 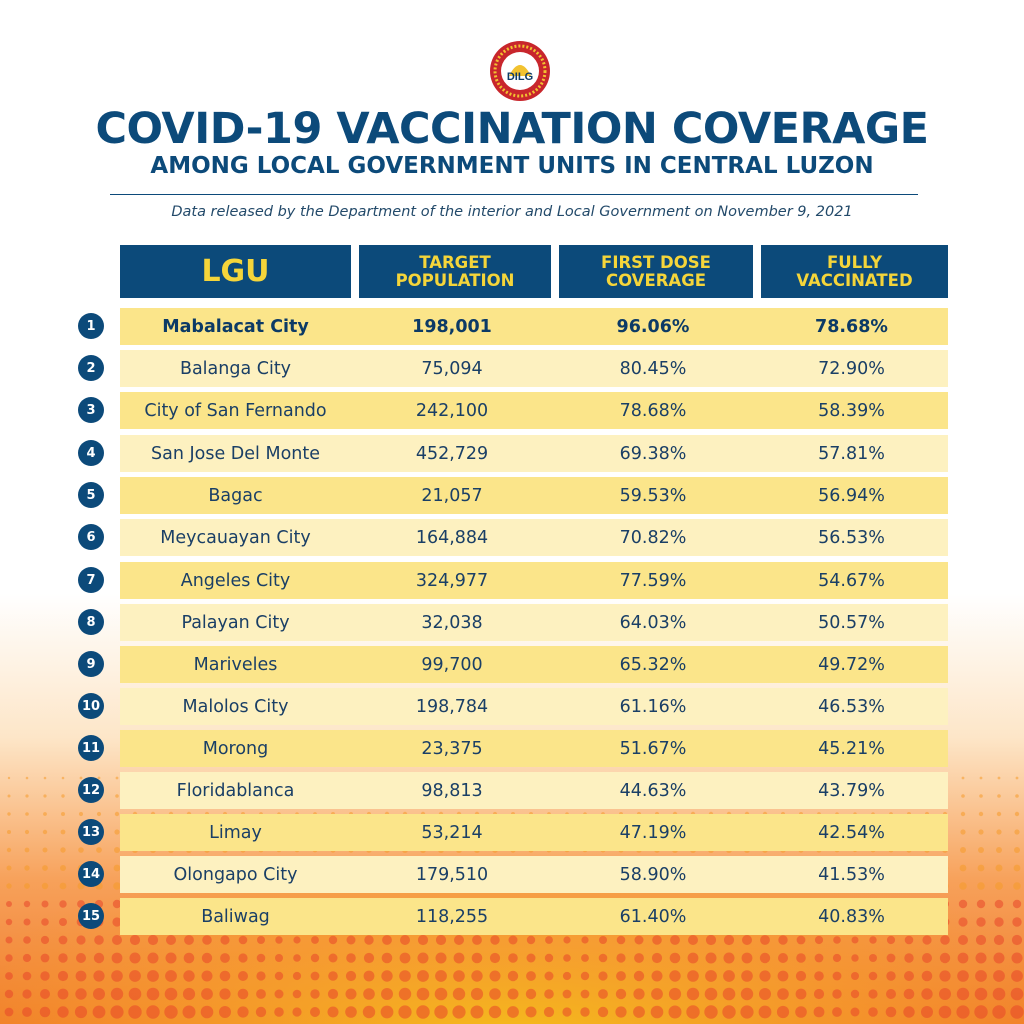 I want to click on rank-badge: 9, so click(x=91, y=664).